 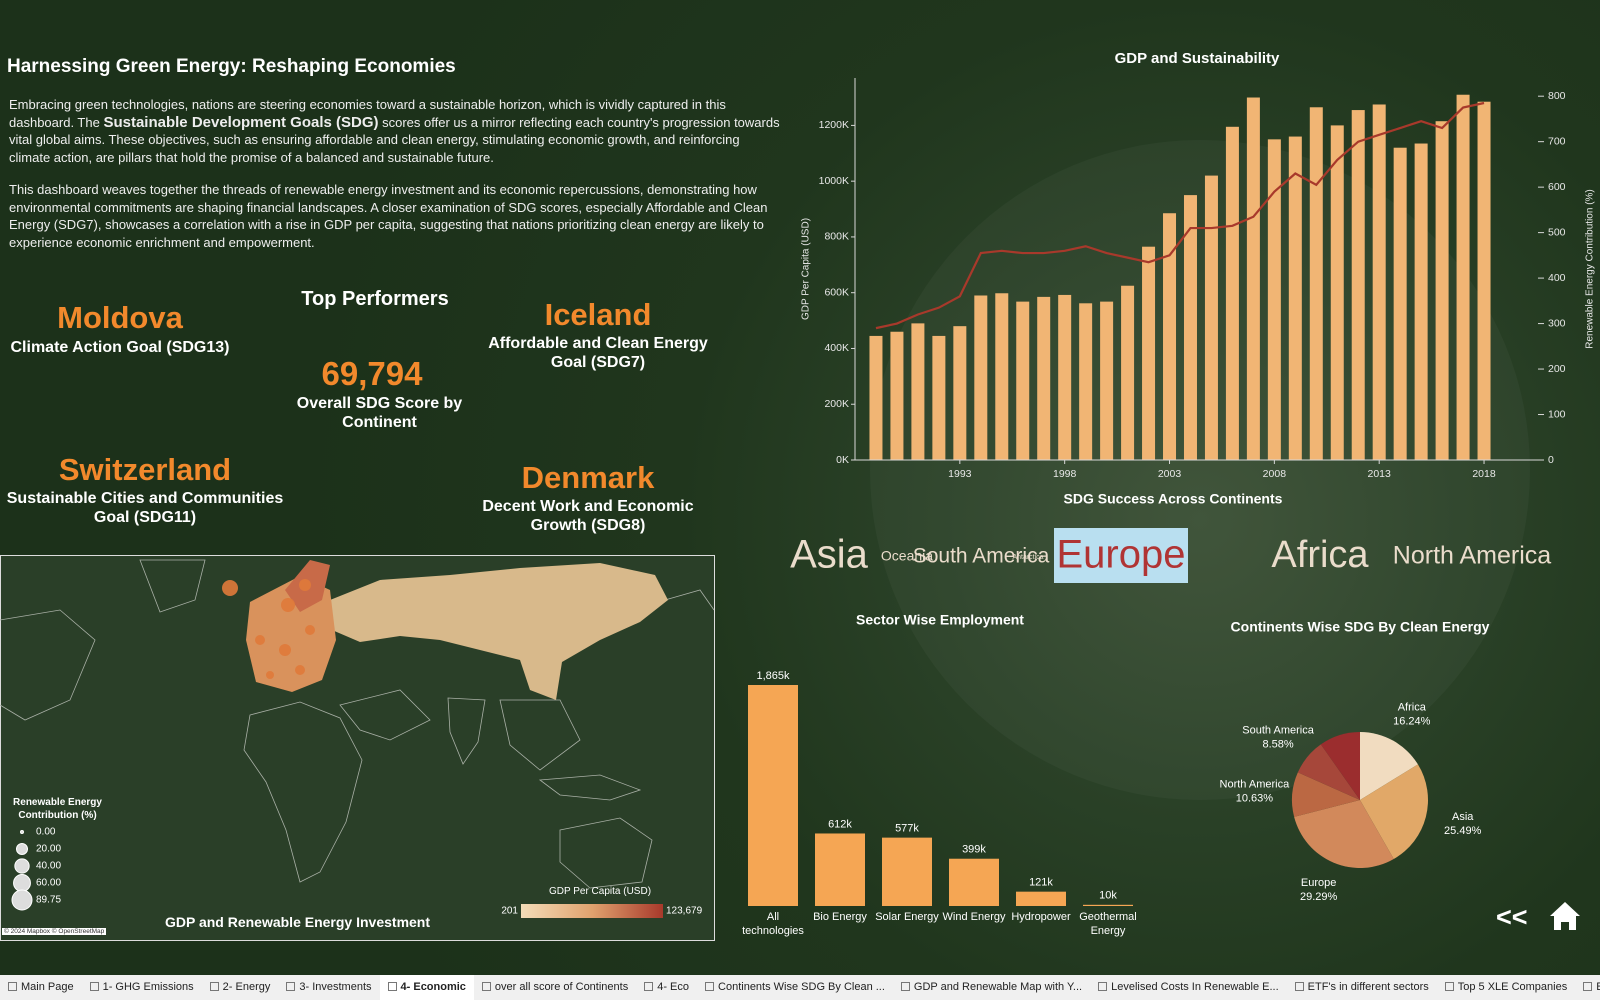 I want to click on slice-value: 25.49%, so click(x=1463, y=831).